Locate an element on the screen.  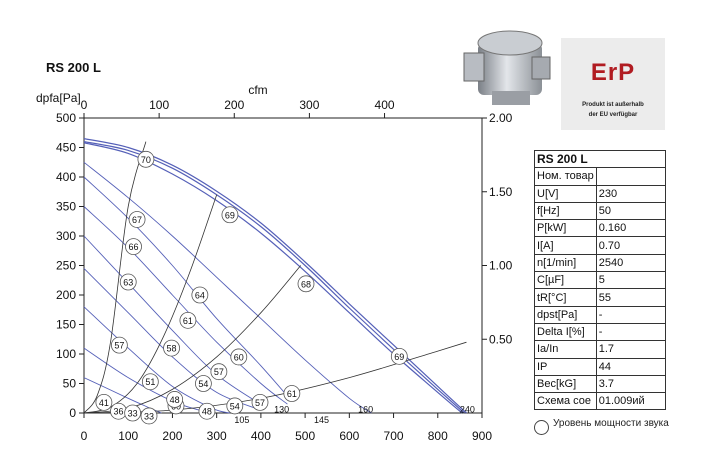
y2-tick-label: 1.00 is located at coordinates (501, 266).